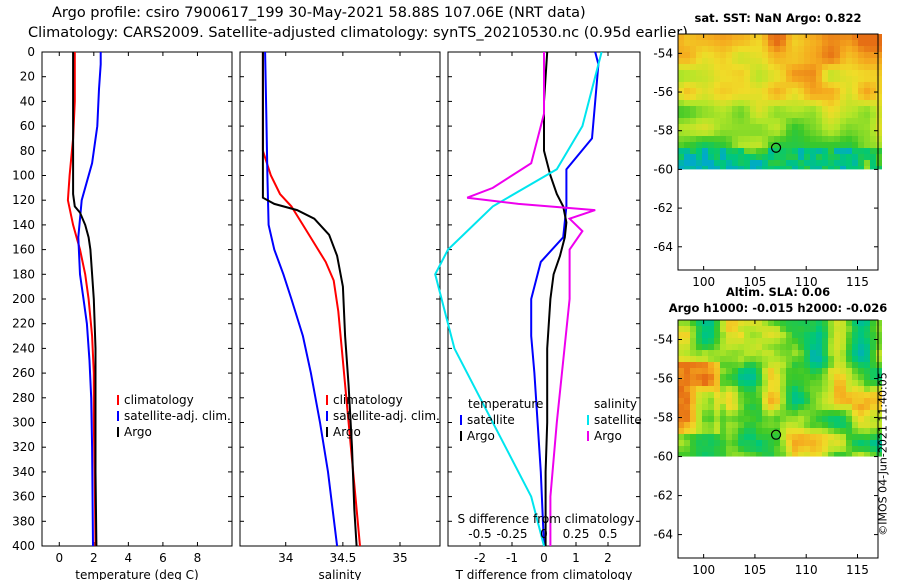 The height and width of the screenshot is (580, 900). I want to click on depth-tick-label: 380, so click(23, 521).